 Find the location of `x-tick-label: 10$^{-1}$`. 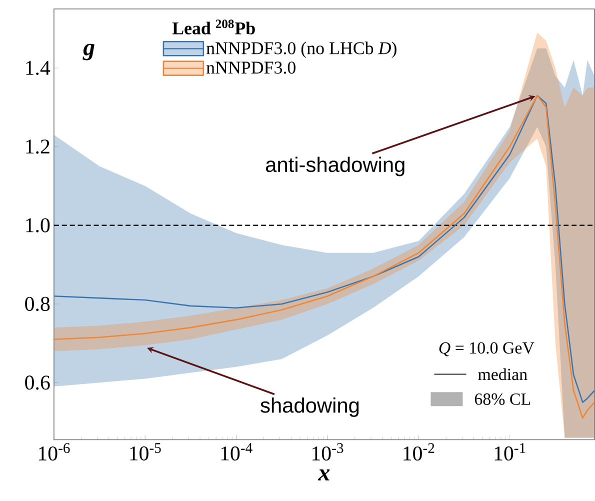

x-tick-label: 10$^{-1}$ is located at coordinates (510, 452).